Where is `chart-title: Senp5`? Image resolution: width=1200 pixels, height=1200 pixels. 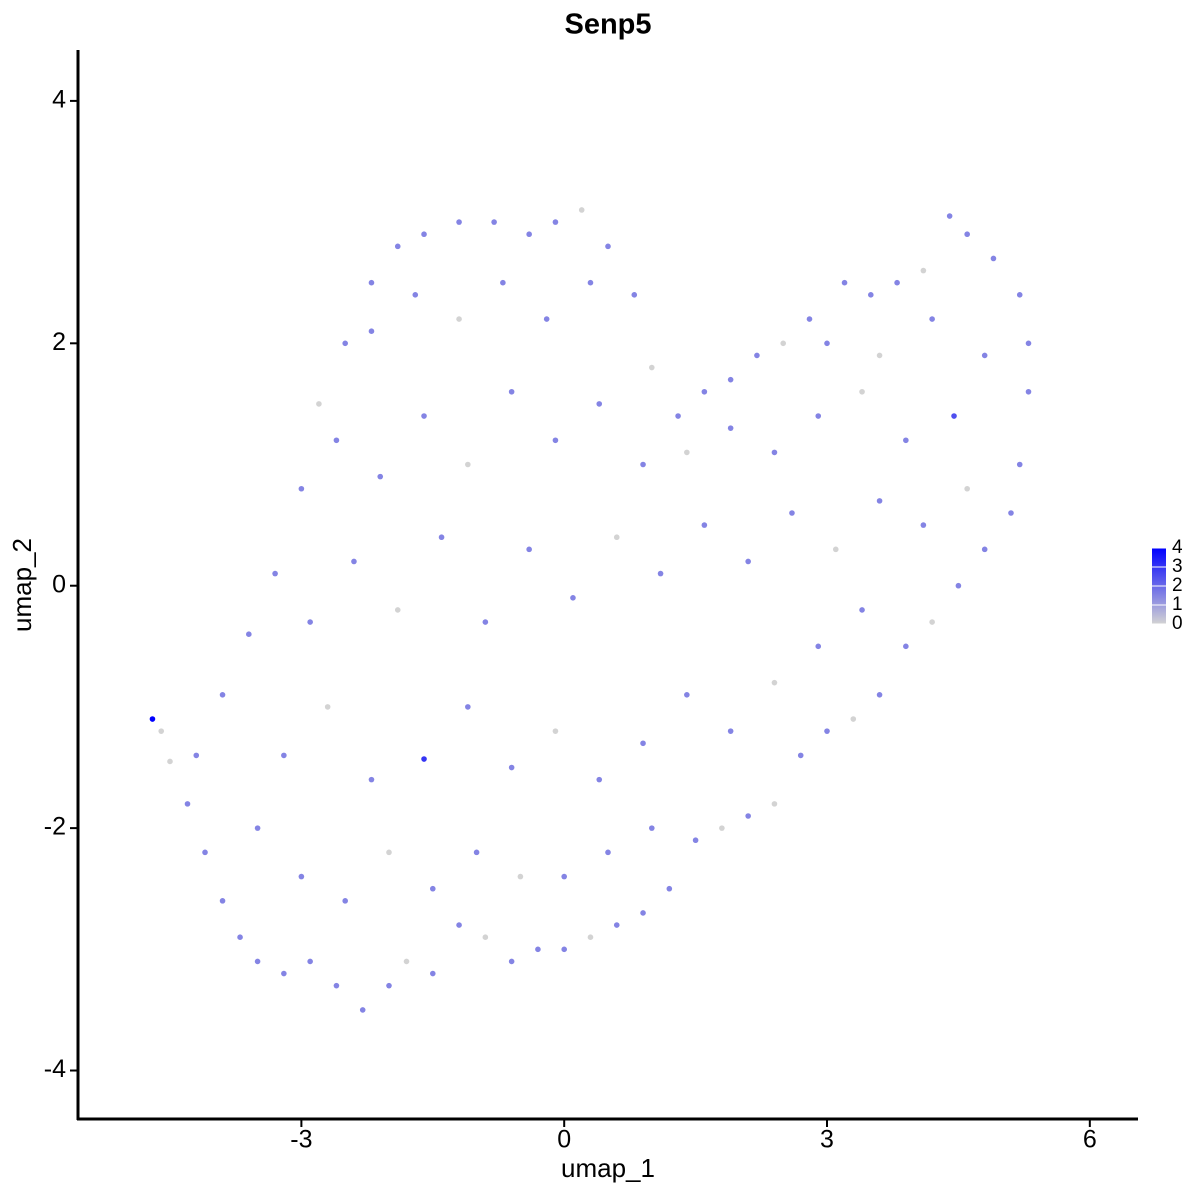
chart-title: Senp5 is located at coordinates (607, 25).